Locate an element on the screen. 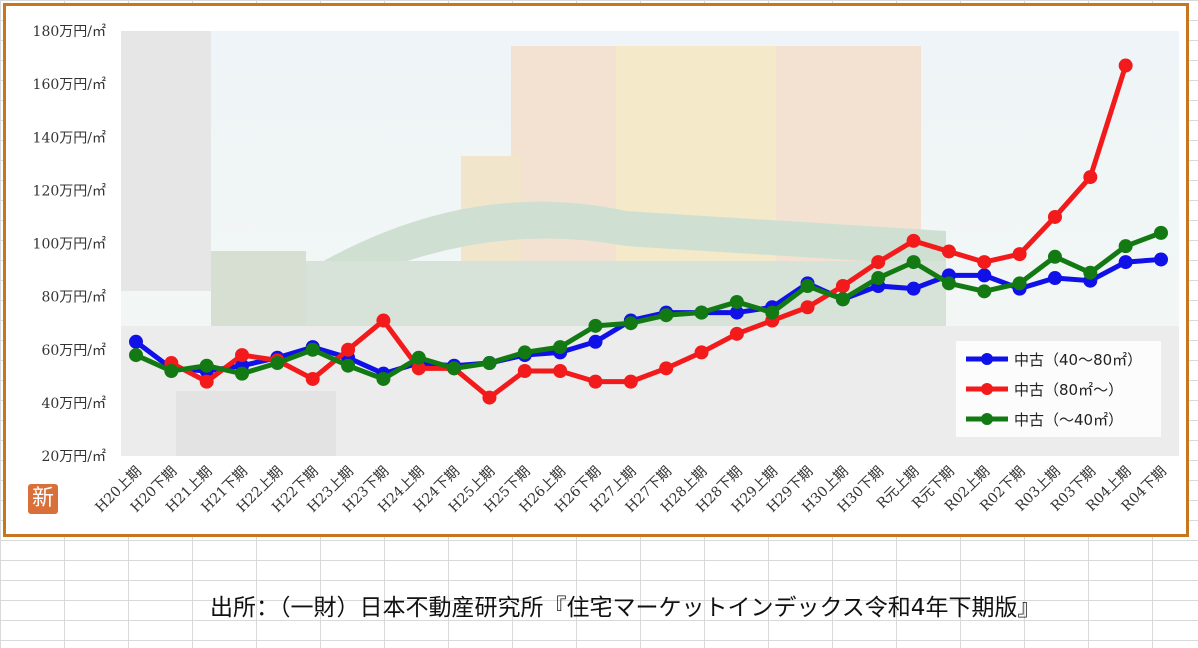 The width and height of the screenshot is (1198, 648). y-tick-label: 160万円/㎡ is located at coordinates (69, 85).